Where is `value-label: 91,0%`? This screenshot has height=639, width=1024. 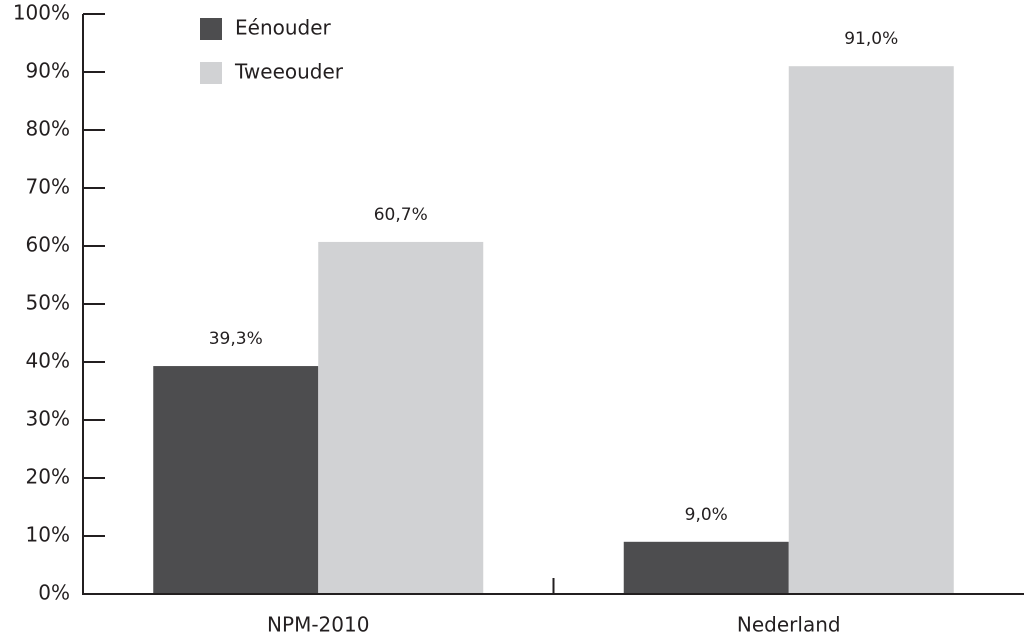 value-label: 91,0% is located at coordinates (871, 39).